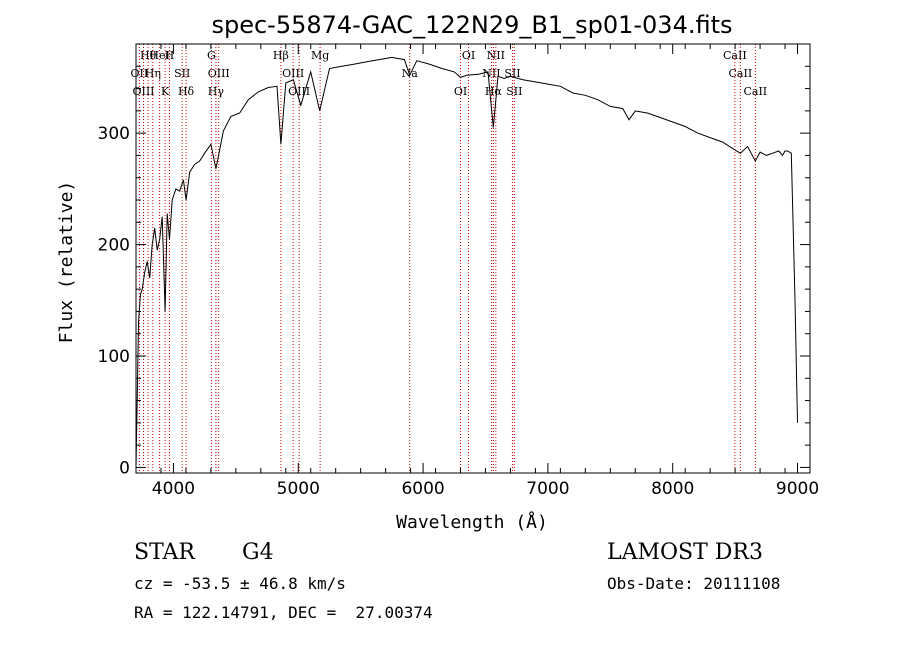 This screenshot has width=900, height=649. What do you see at coordinates (66, 262) in the screenshot?
I see `y-axis-label: Flux (relative)` at bounding box center [66, 262].